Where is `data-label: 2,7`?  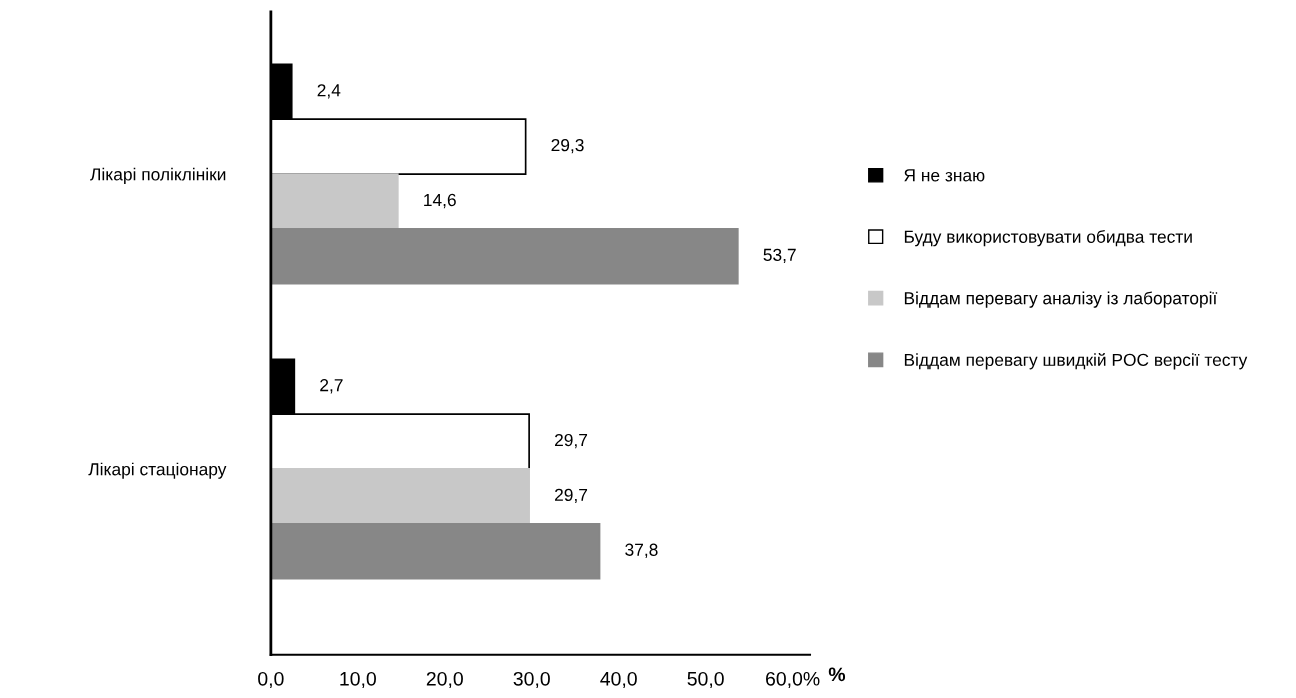
data-label: 2,7 is located at coordinates (331, 386).